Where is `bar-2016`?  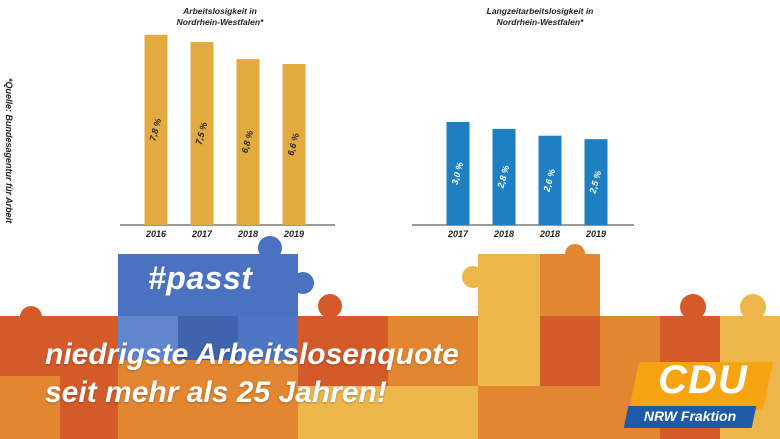 bar-2016 is located at coordinates (156, 129).